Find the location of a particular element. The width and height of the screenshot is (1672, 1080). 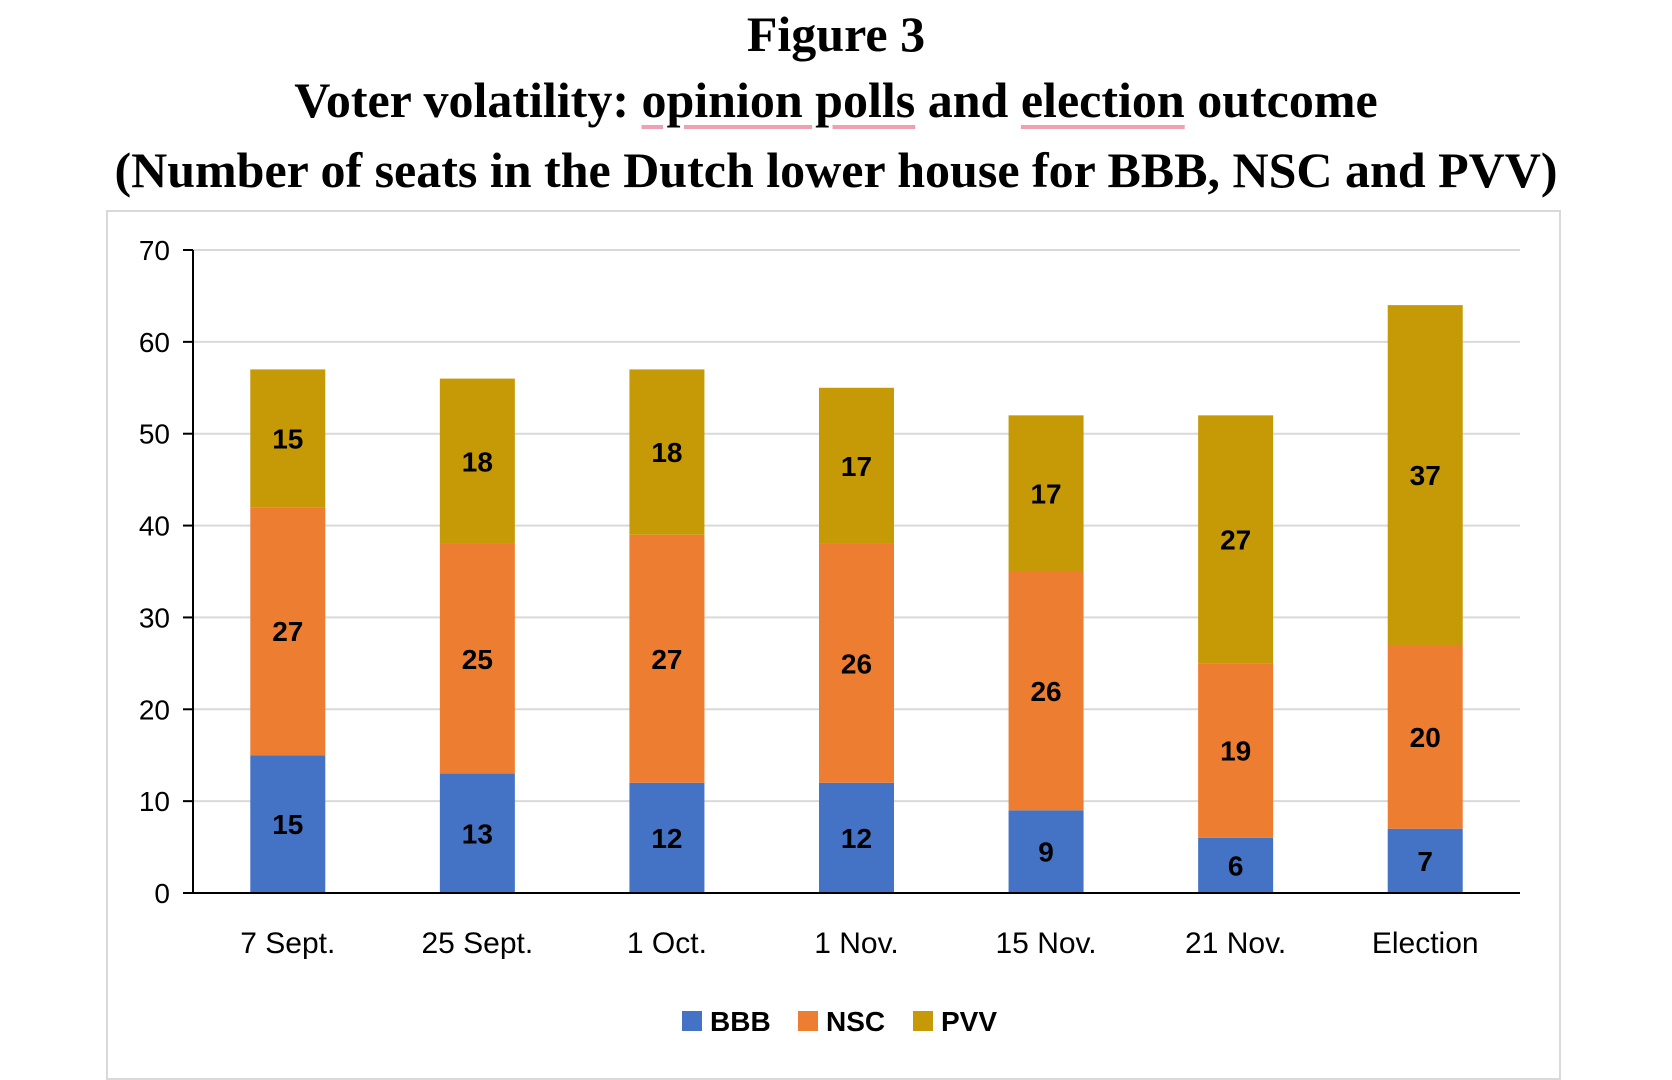

x-tick-label: 7 Sept. is located at coordinates (287, 943).